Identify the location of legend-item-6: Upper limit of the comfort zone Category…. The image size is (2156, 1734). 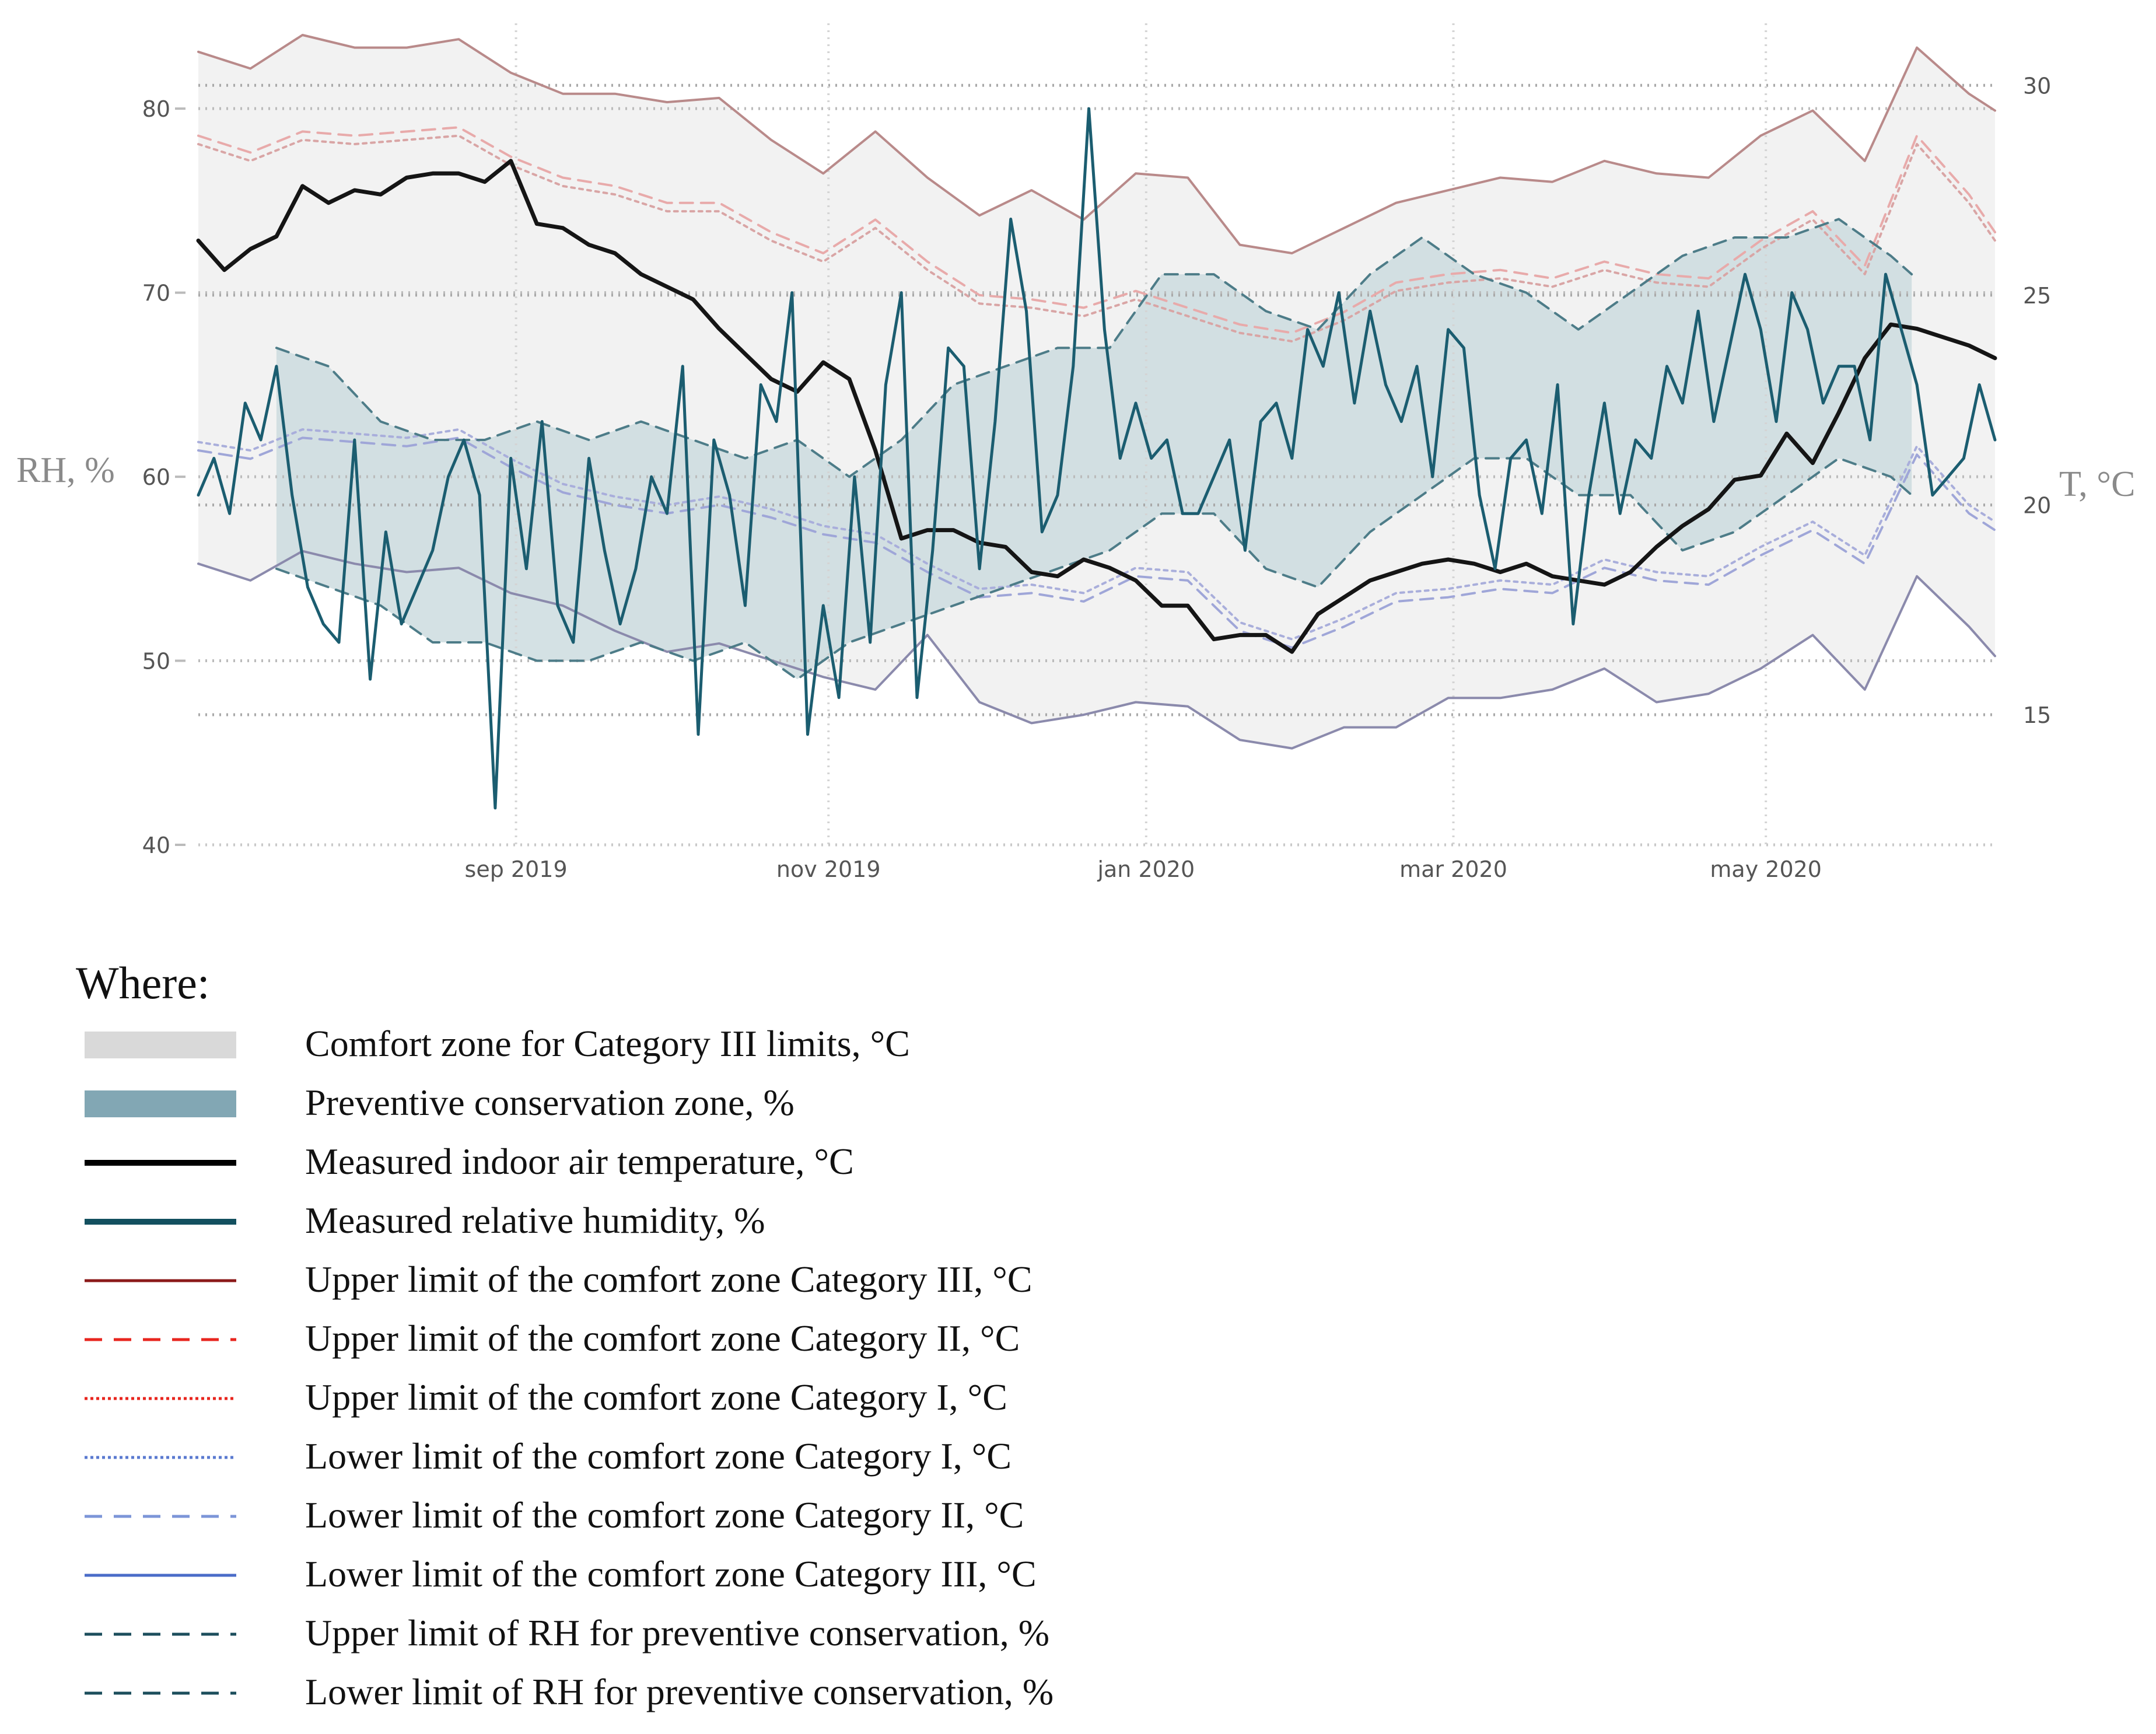
(717, 1405).